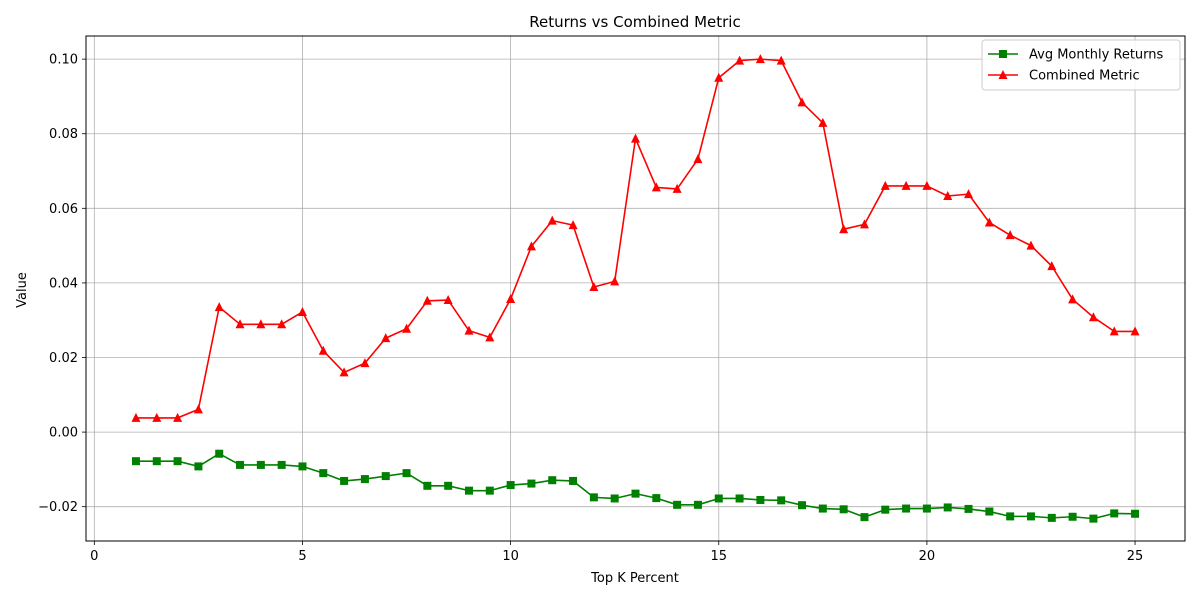  I want to click on x-tick-label: 0, so click(94, 556).